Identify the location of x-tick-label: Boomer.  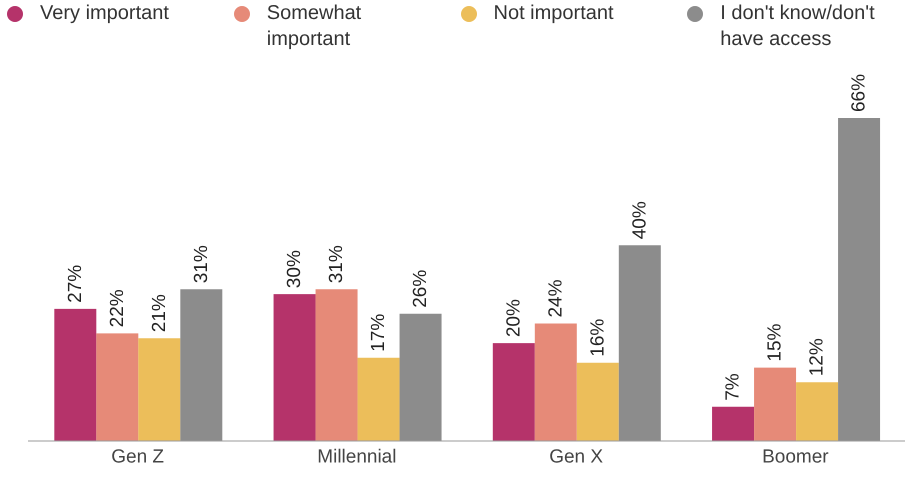
(796, 457).